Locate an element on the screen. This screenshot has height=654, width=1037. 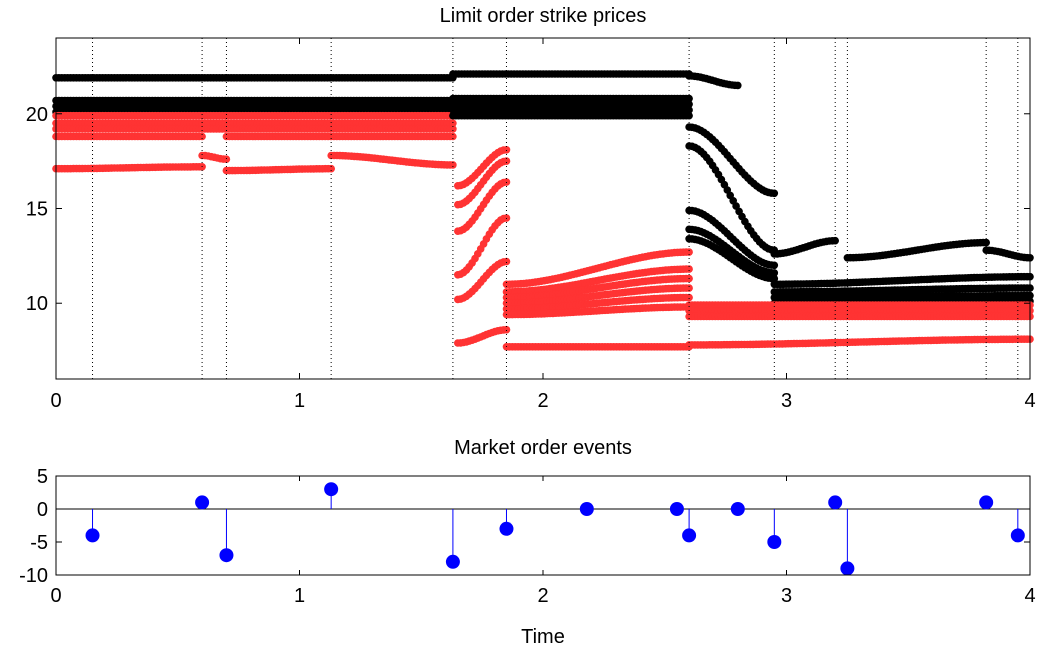
y-tick-label: 20 is located at coordinates (37, 115).